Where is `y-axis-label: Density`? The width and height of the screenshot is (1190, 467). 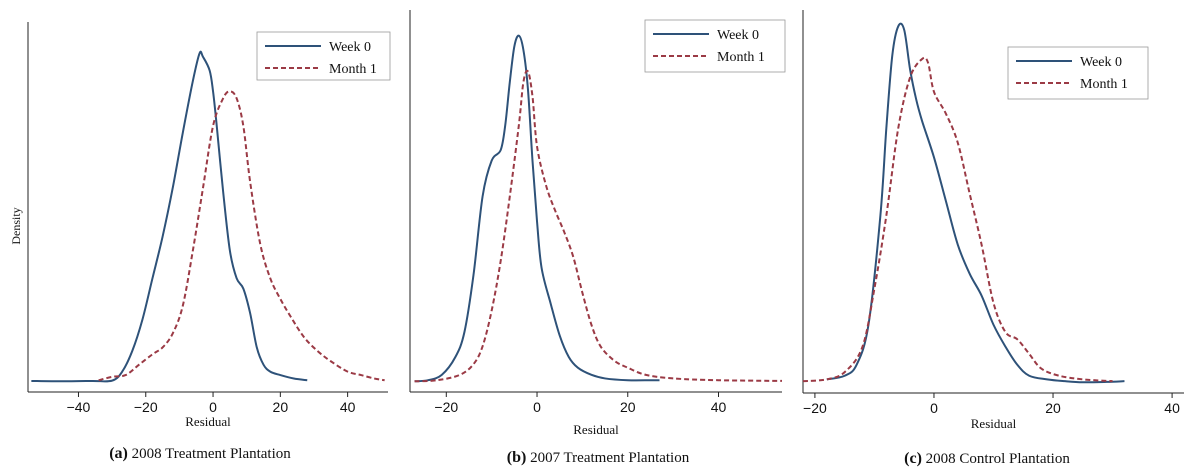 y-axis-label: Density is located at coordinates (16, 225).